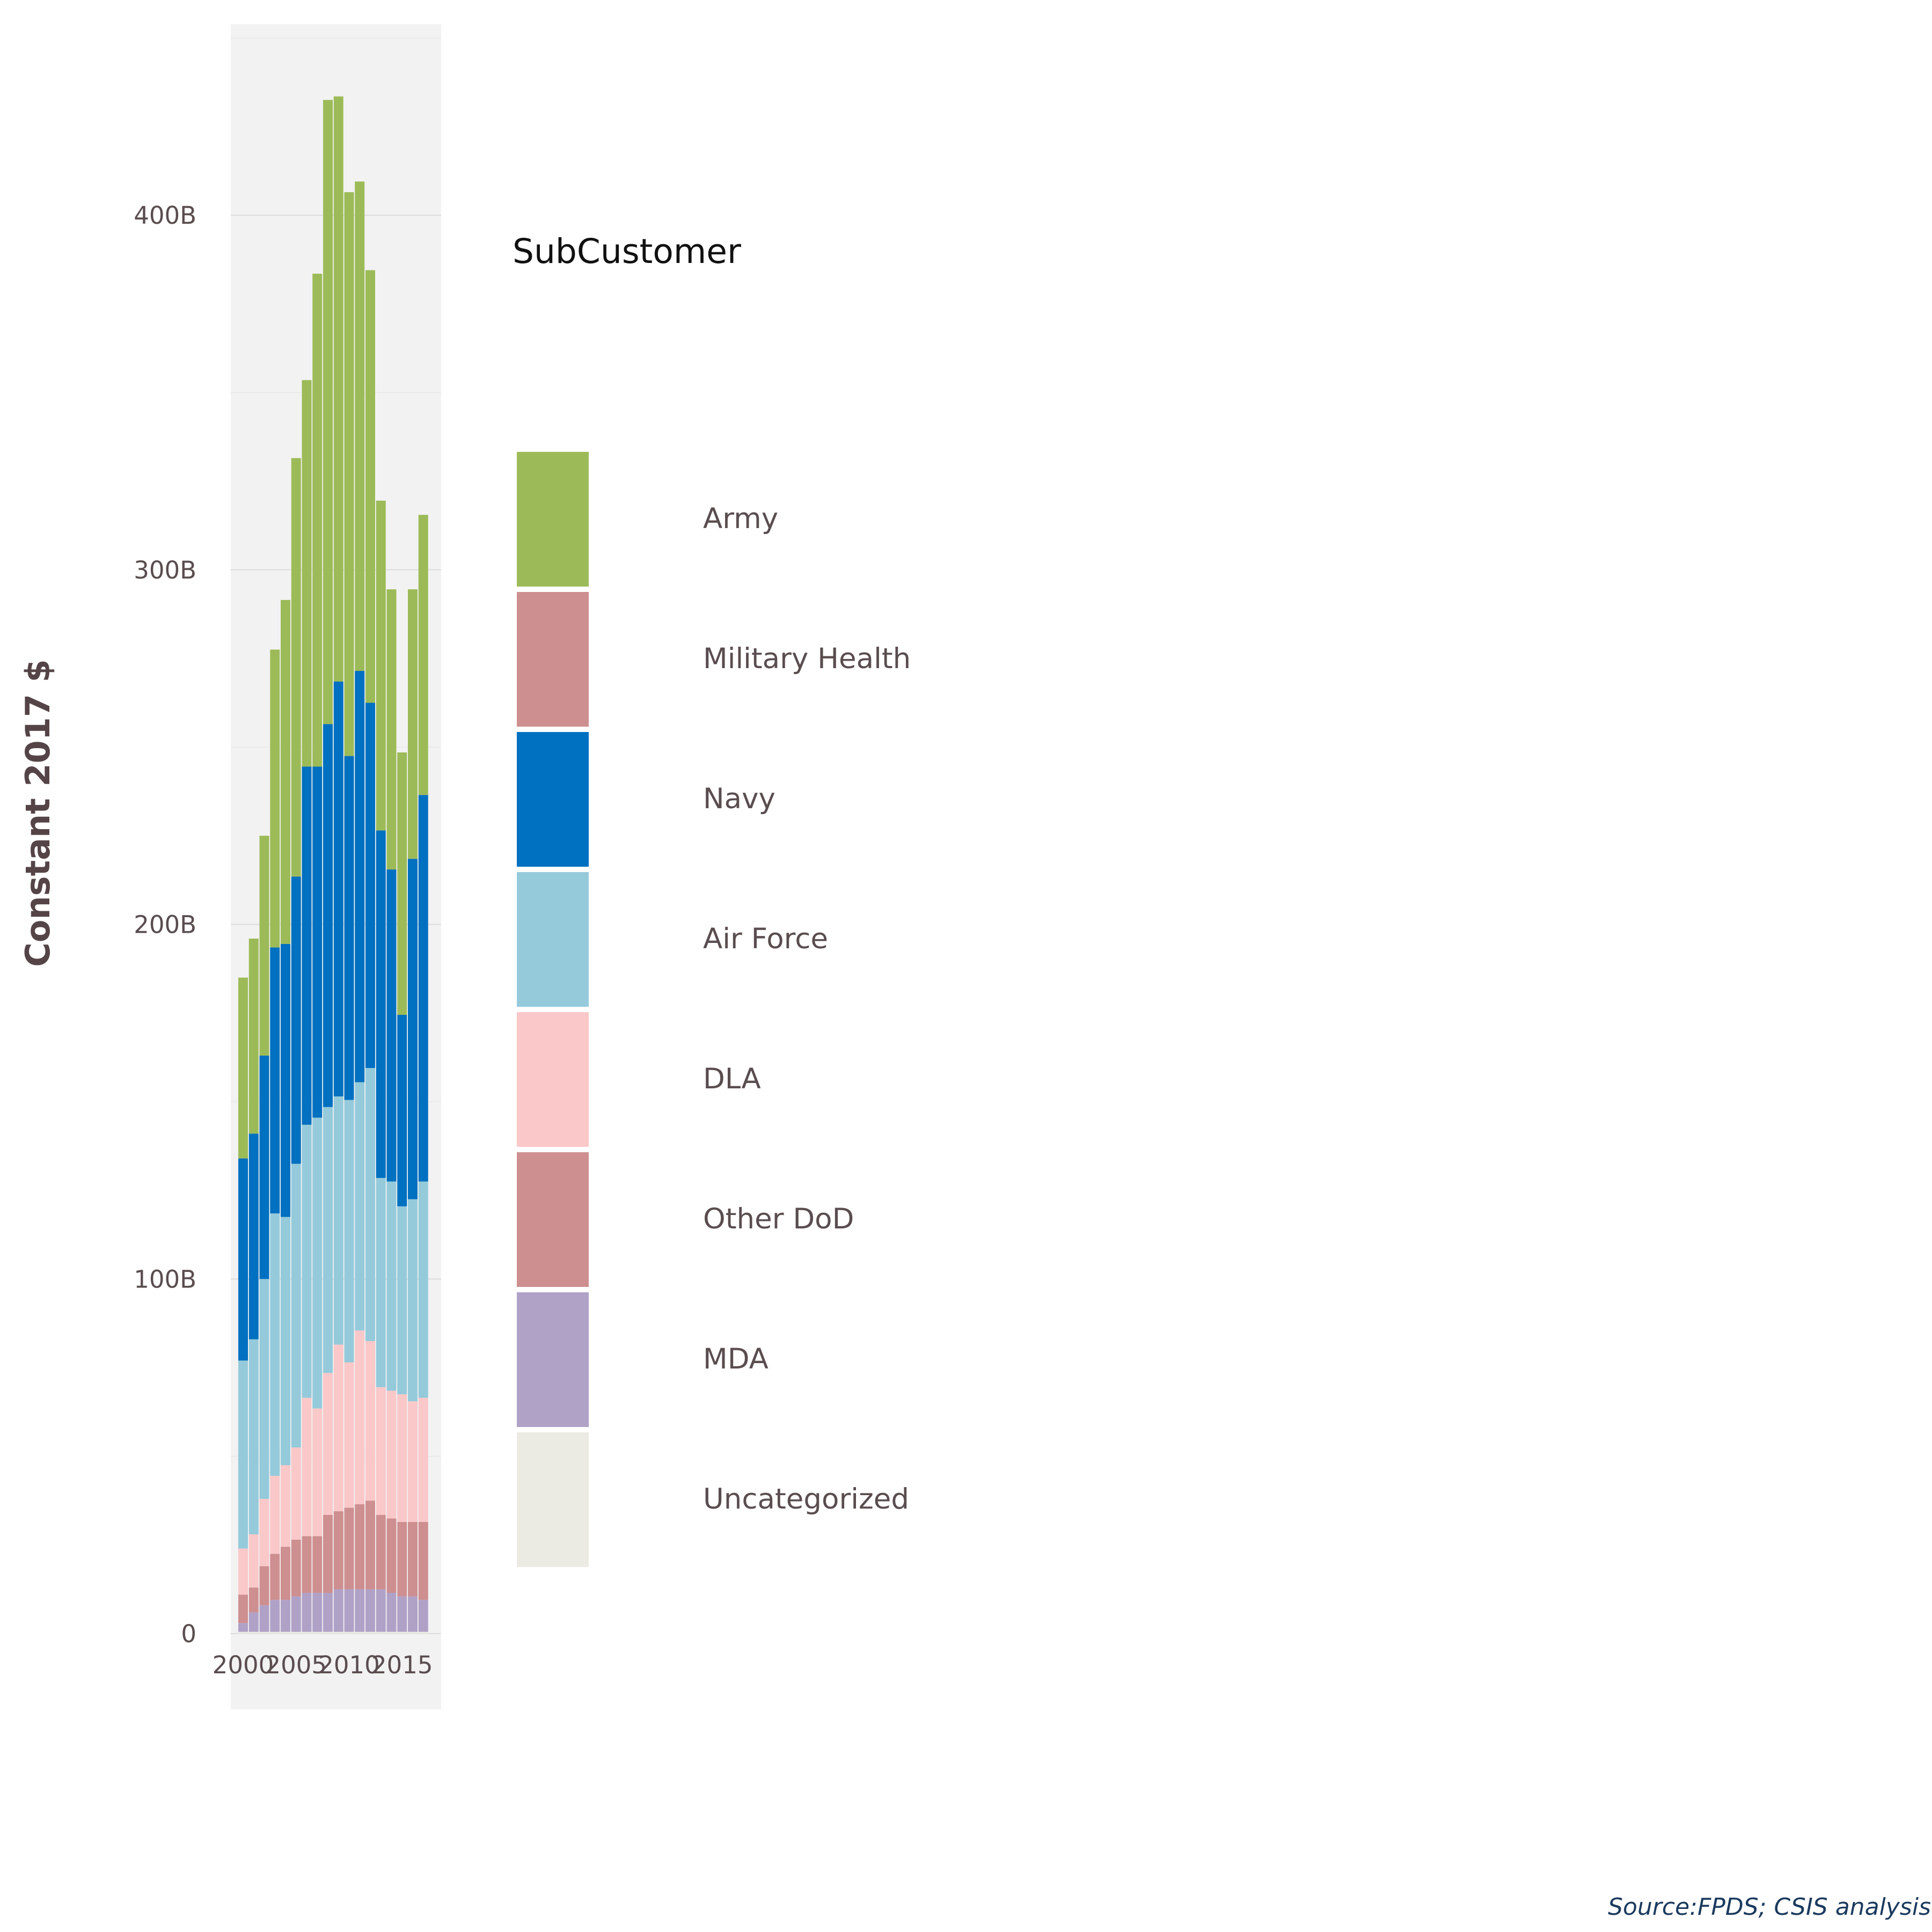 The image size is (1932, 1932). What do you see at coordinates (285, 771) in the screenshot?
I see `bar-segment-army-2004` at bounding box center [285, 771].